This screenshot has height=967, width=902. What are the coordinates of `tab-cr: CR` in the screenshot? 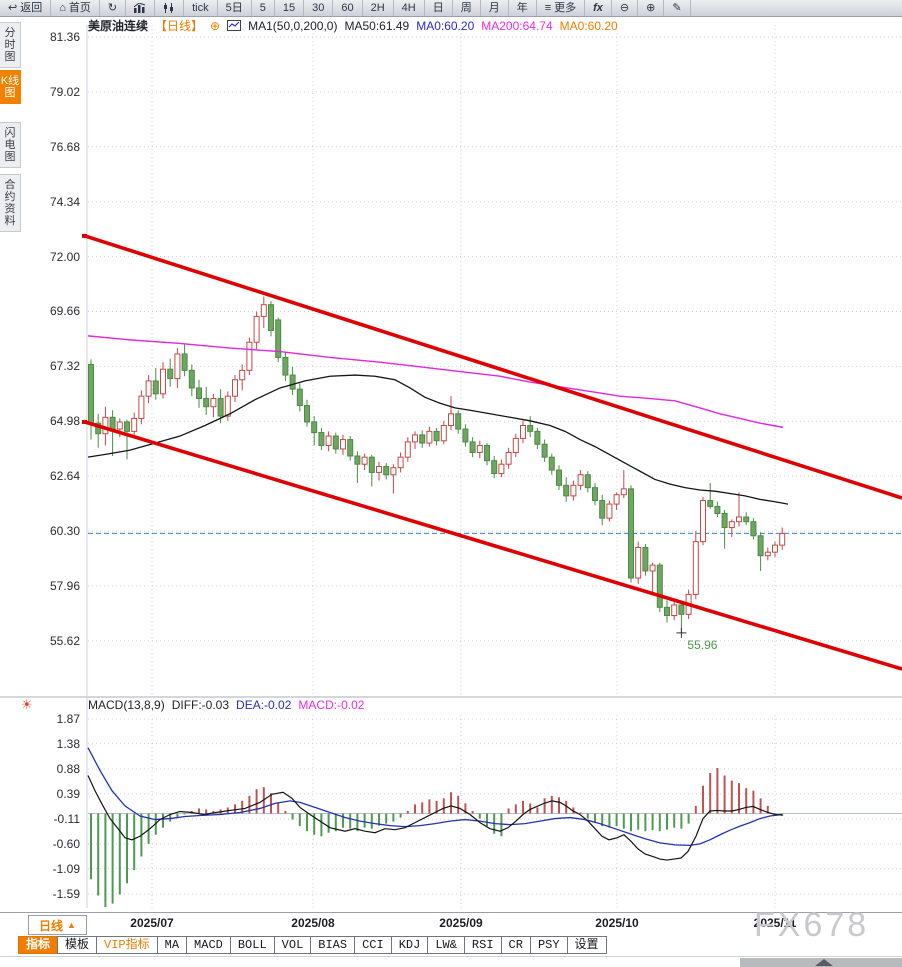 It's located at (515, 945).